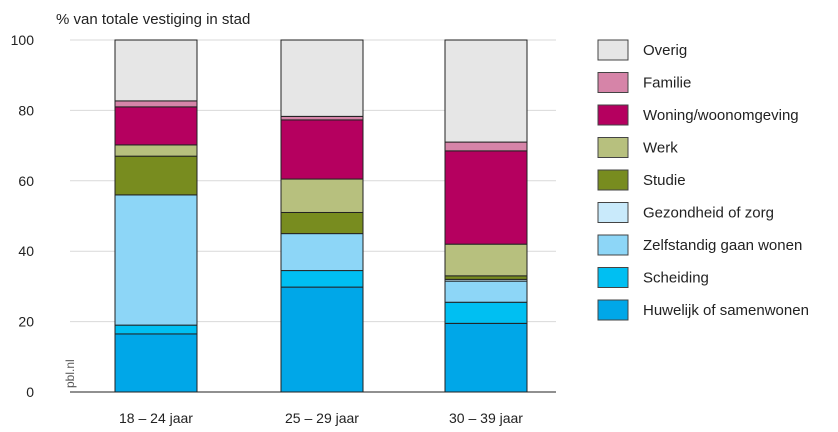 This screenshot has height=432, width=838. Describe the element at coordinates (722, 245) in the screenshot. I see `legend-label: Zelfstandig gaan wonen` at that location.